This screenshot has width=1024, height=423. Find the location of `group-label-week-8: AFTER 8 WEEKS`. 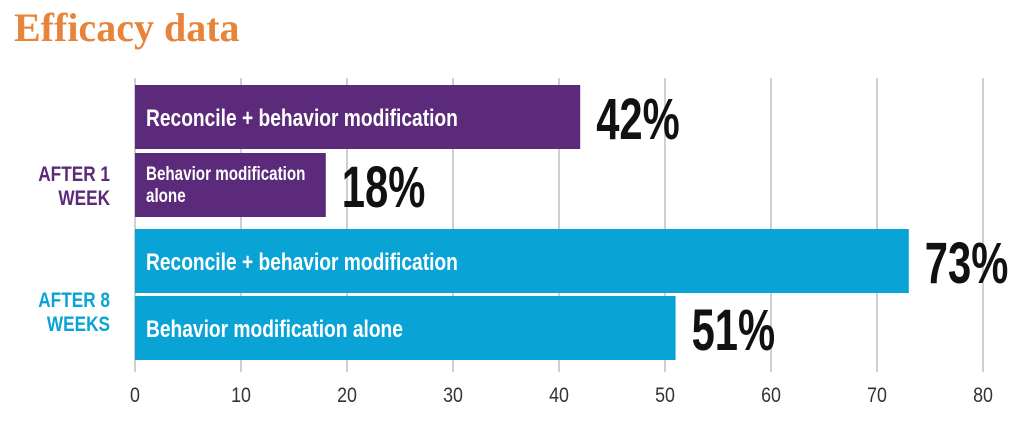

group-label-week-8: AFTER 8 WEEKS is located at coordinates (65, 313).